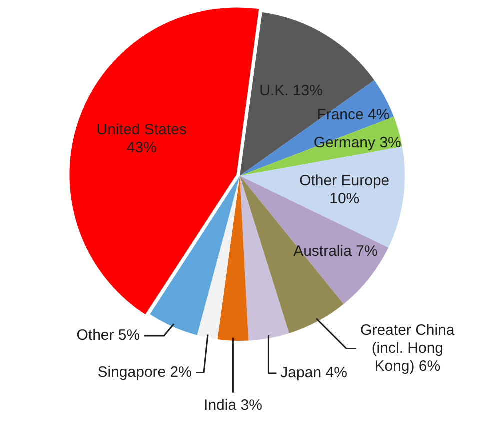 This screenshot has height=440, width=491. Describe the element at coordinates (345, 199) in the screenshot. I see `data-label: 10%` at that location.